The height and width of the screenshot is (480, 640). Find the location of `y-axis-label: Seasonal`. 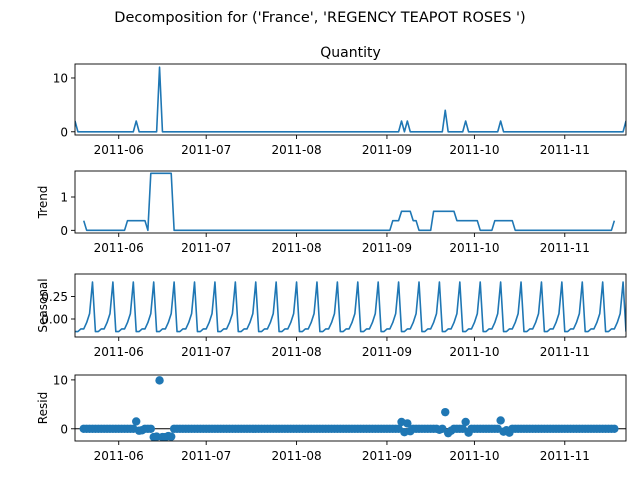

y-axis-label: Seasonal is located at coordinates (43, 305).